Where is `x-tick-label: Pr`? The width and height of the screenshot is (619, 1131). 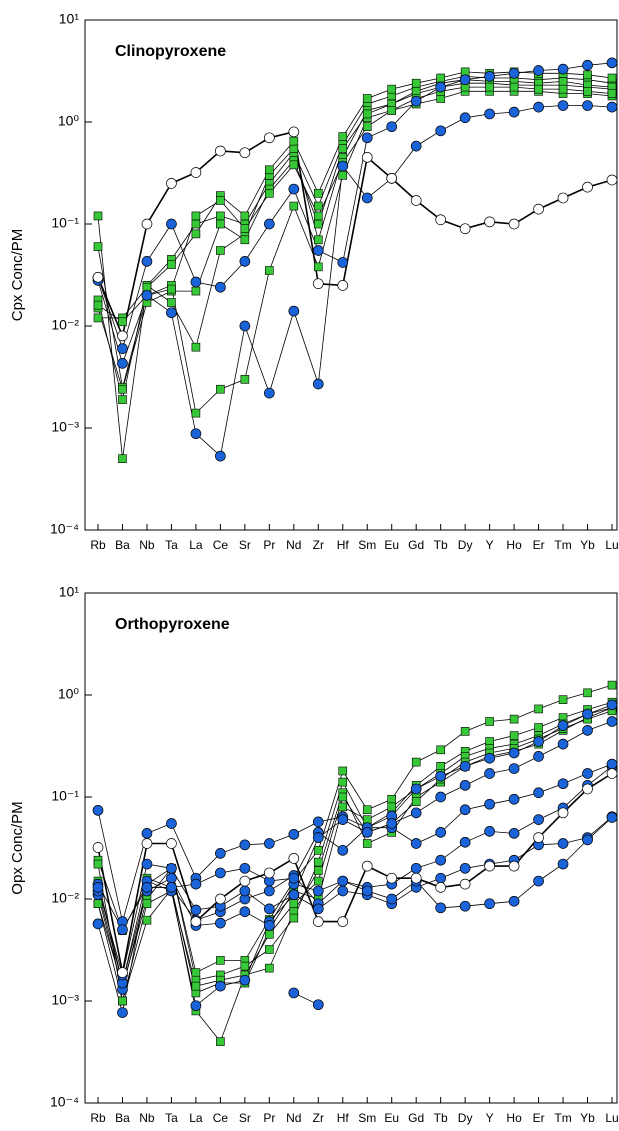 x-tick-label: Pr is located at coordinates (269, 545).